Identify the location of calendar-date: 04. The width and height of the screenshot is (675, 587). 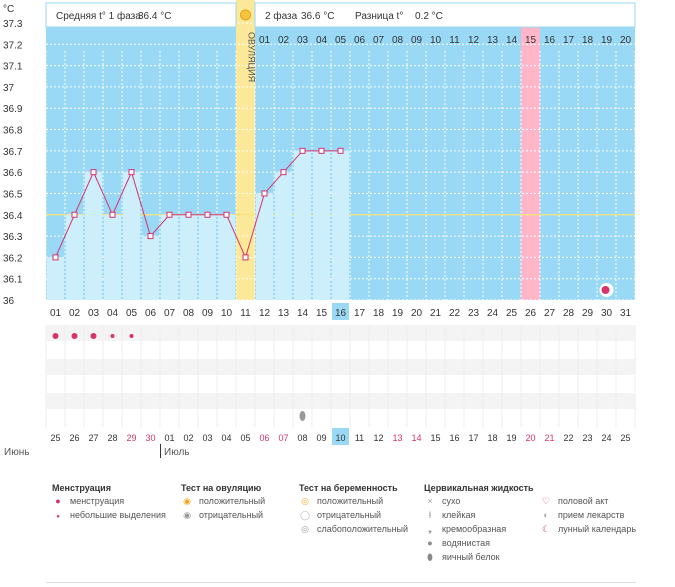
(226, 438).